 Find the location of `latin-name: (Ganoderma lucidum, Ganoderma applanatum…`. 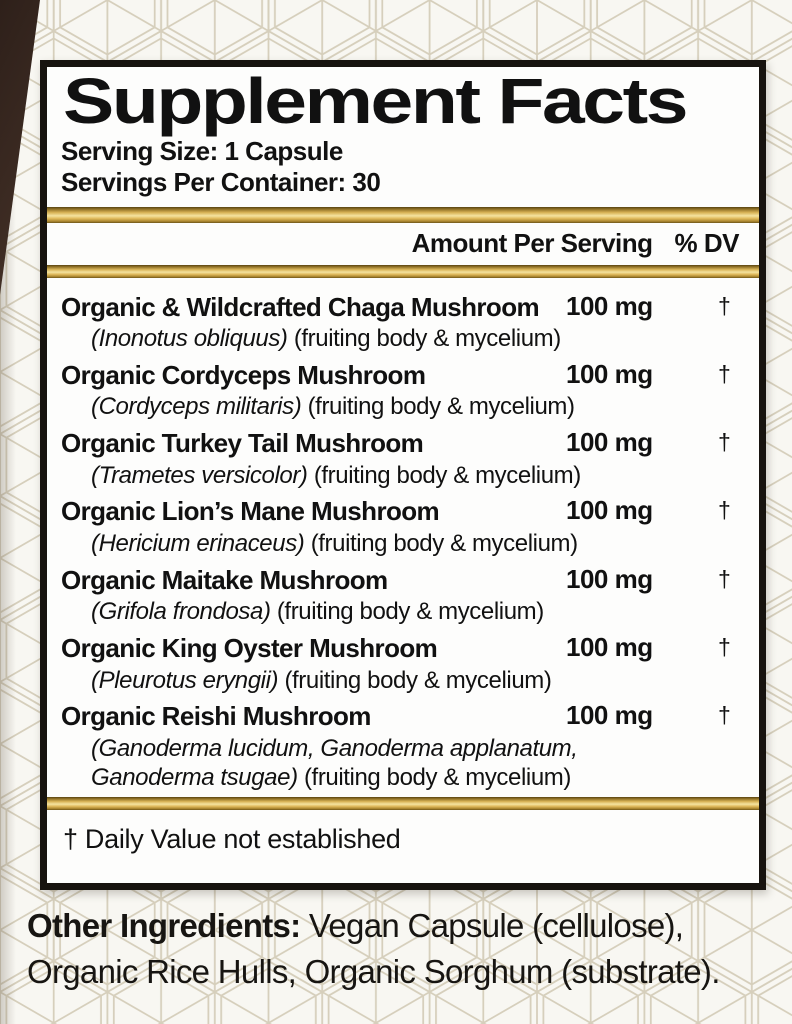

latin-name: (Ganoderma lucidum, Ganoderma applanatum… is located at coordinates (334, 762).